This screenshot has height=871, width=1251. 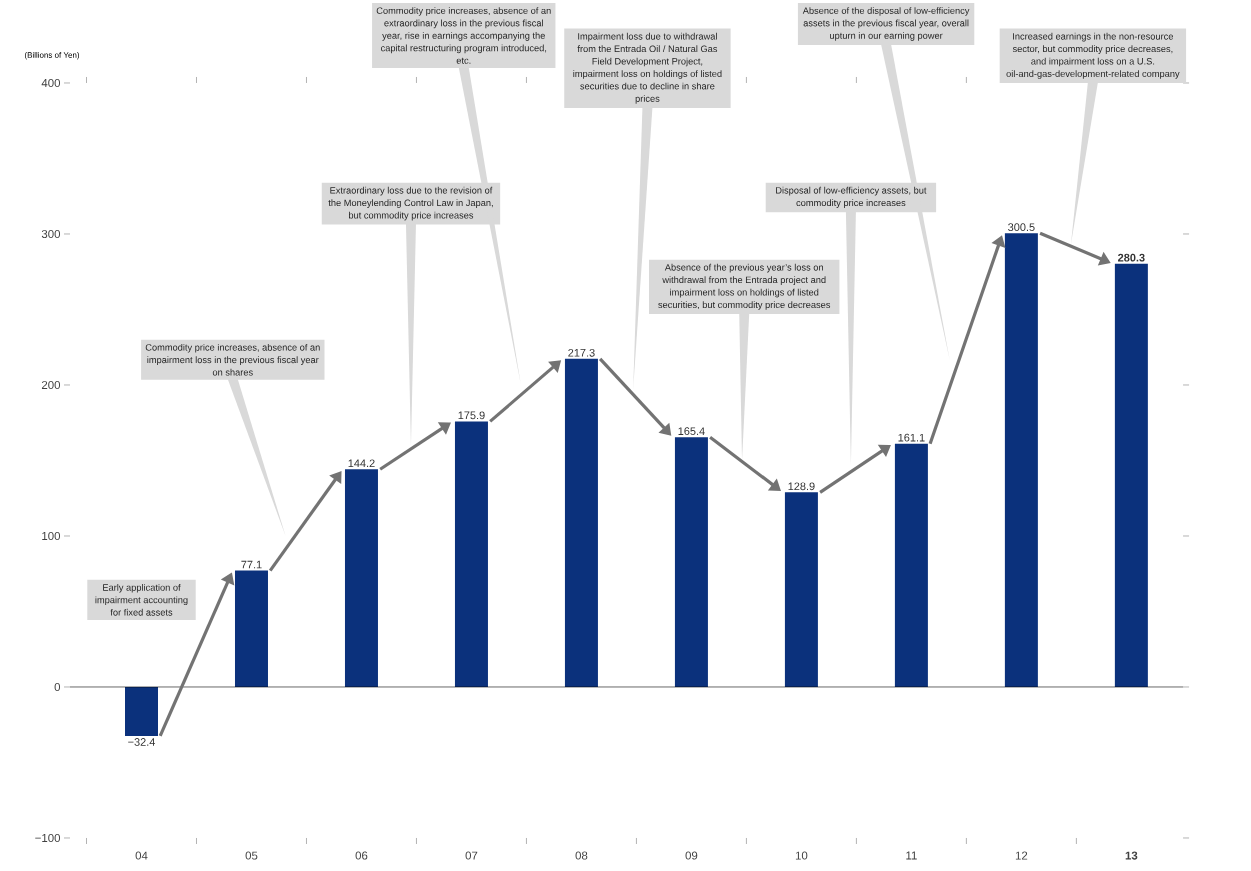 What do you see at coordinates (142, 742) in the screenshot?
I see `data-label: −32.4` at bounding box center [142, 742].